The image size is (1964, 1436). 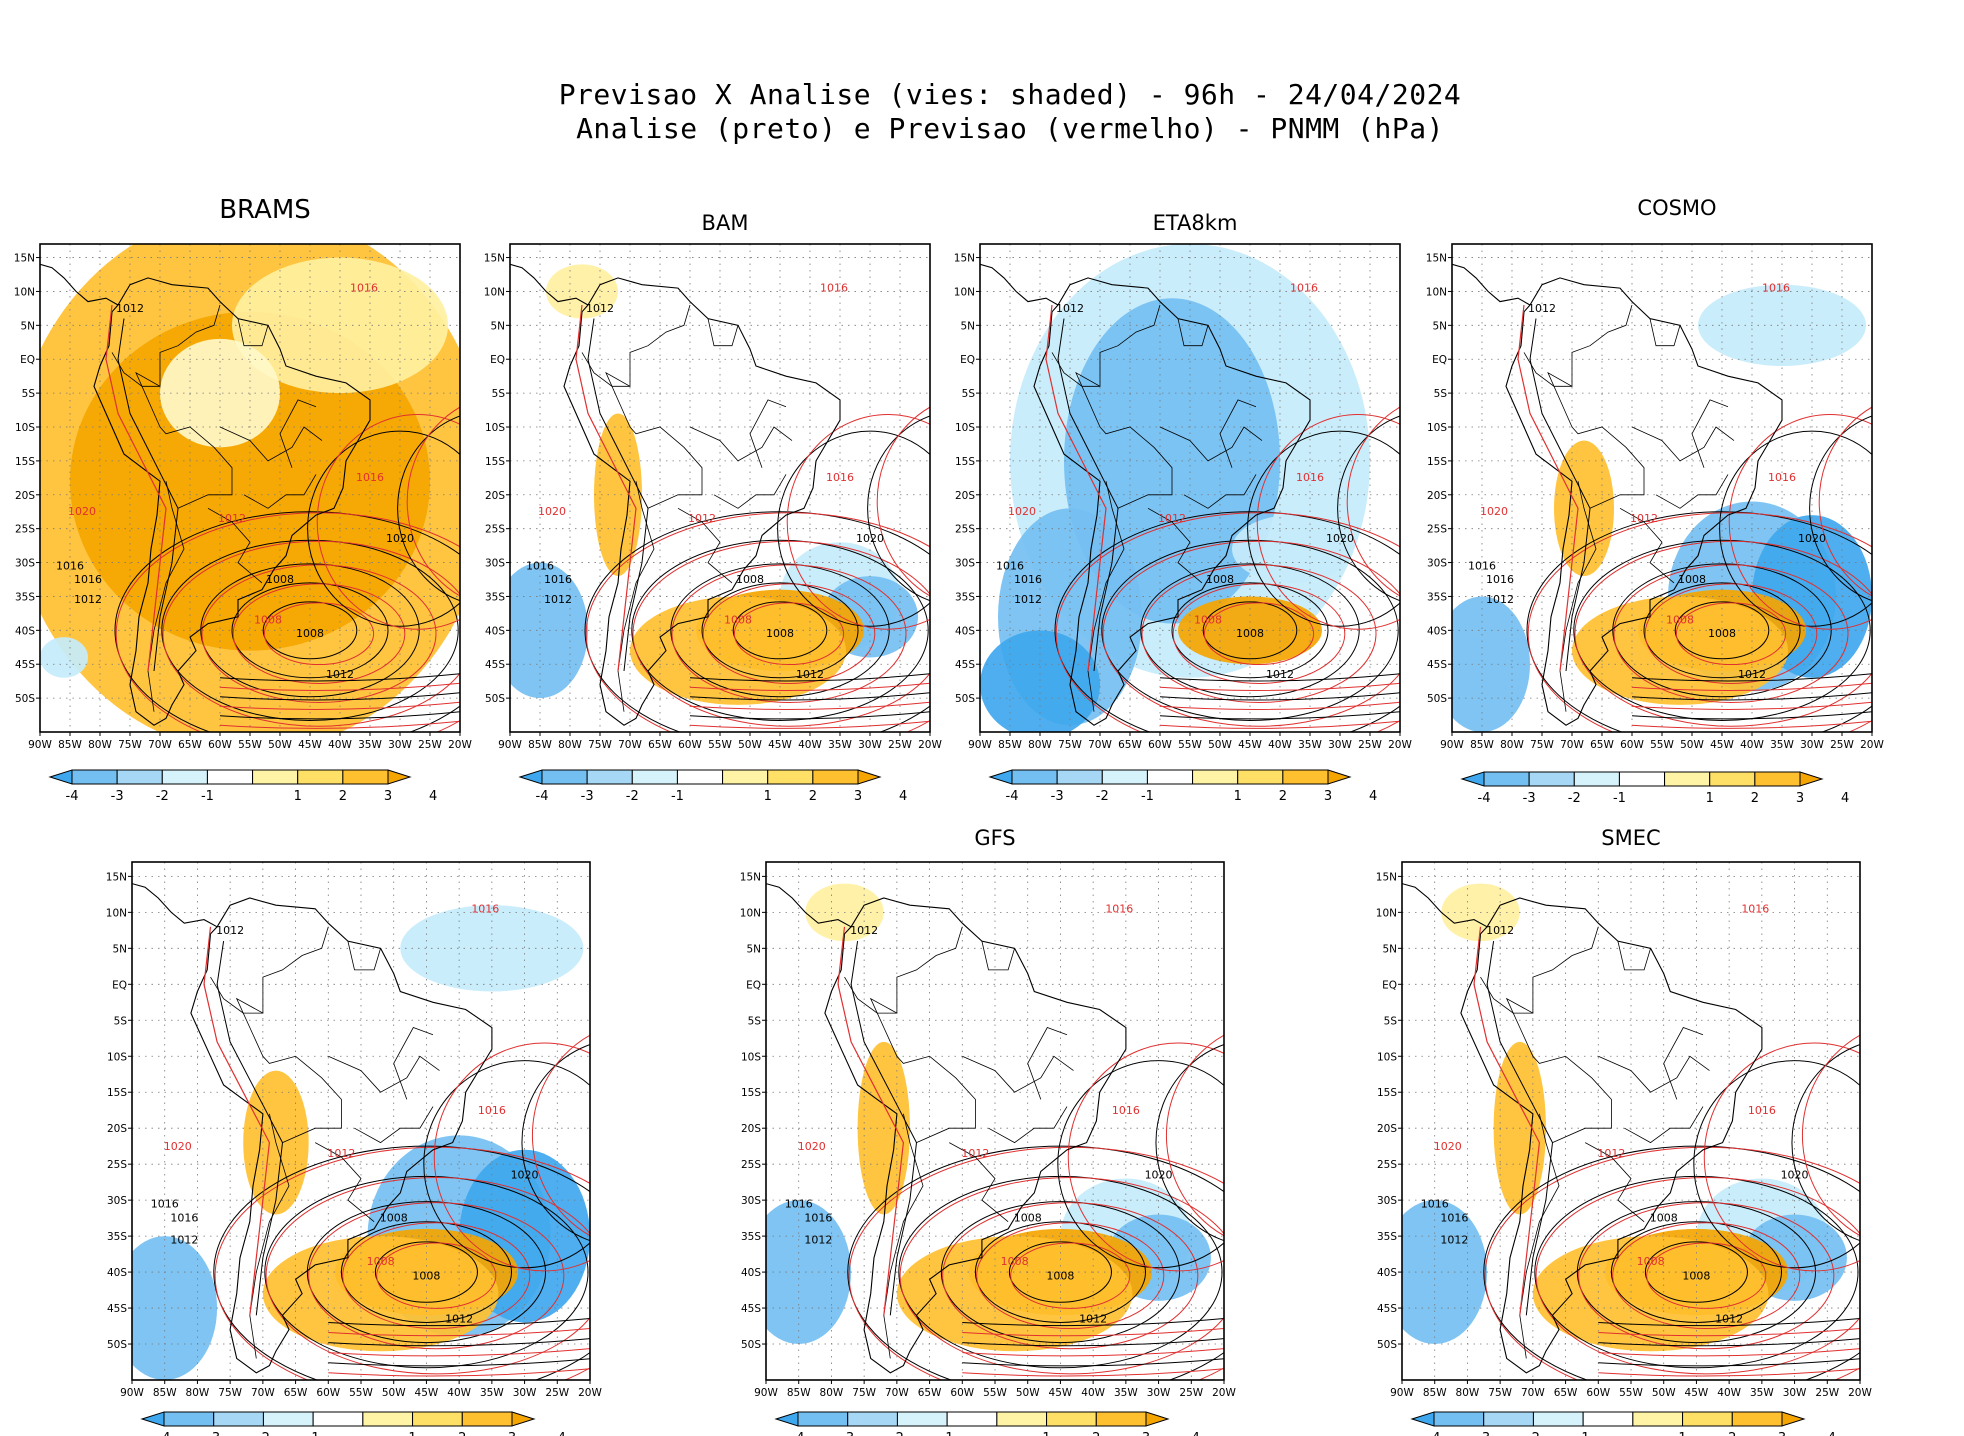 I want to click on lat-tick-label: 10N, so click(x=494, y=292).